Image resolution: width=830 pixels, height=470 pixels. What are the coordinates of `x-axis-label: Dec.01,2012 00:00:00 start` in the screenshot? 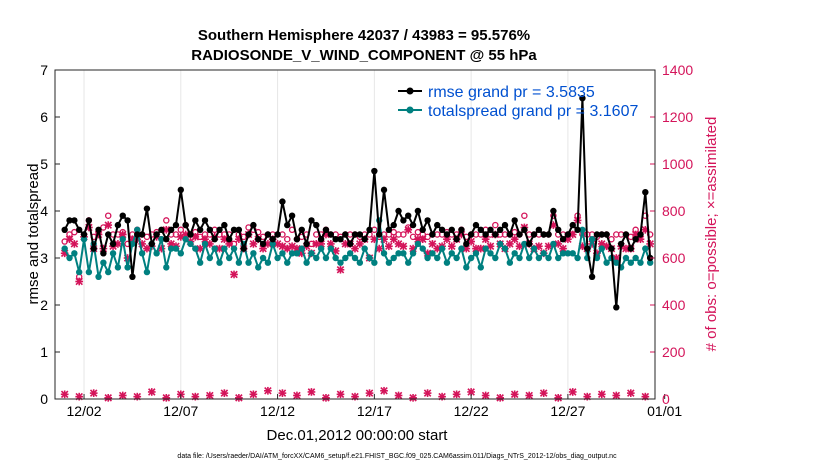 It's located at (358, 435).